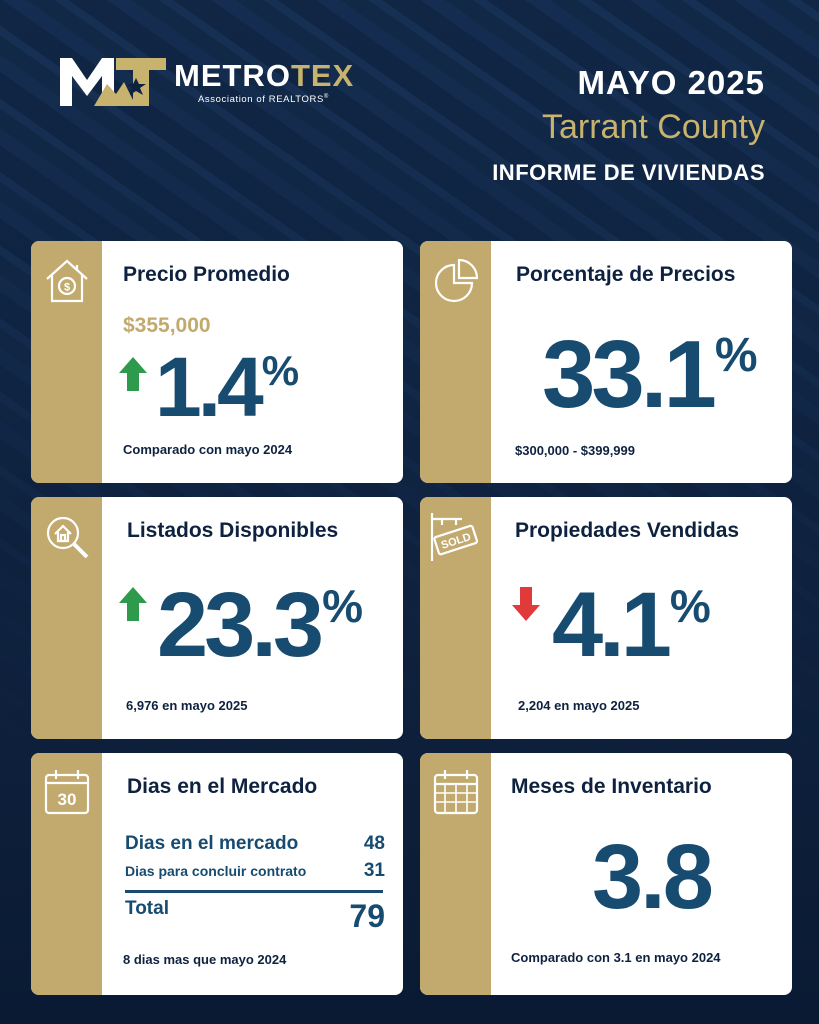 The image size is (819, 1024). Describe the element at coordinates (627, 530) in the screenshot. I see `card-title: Propiedades Vendidas` at that location.